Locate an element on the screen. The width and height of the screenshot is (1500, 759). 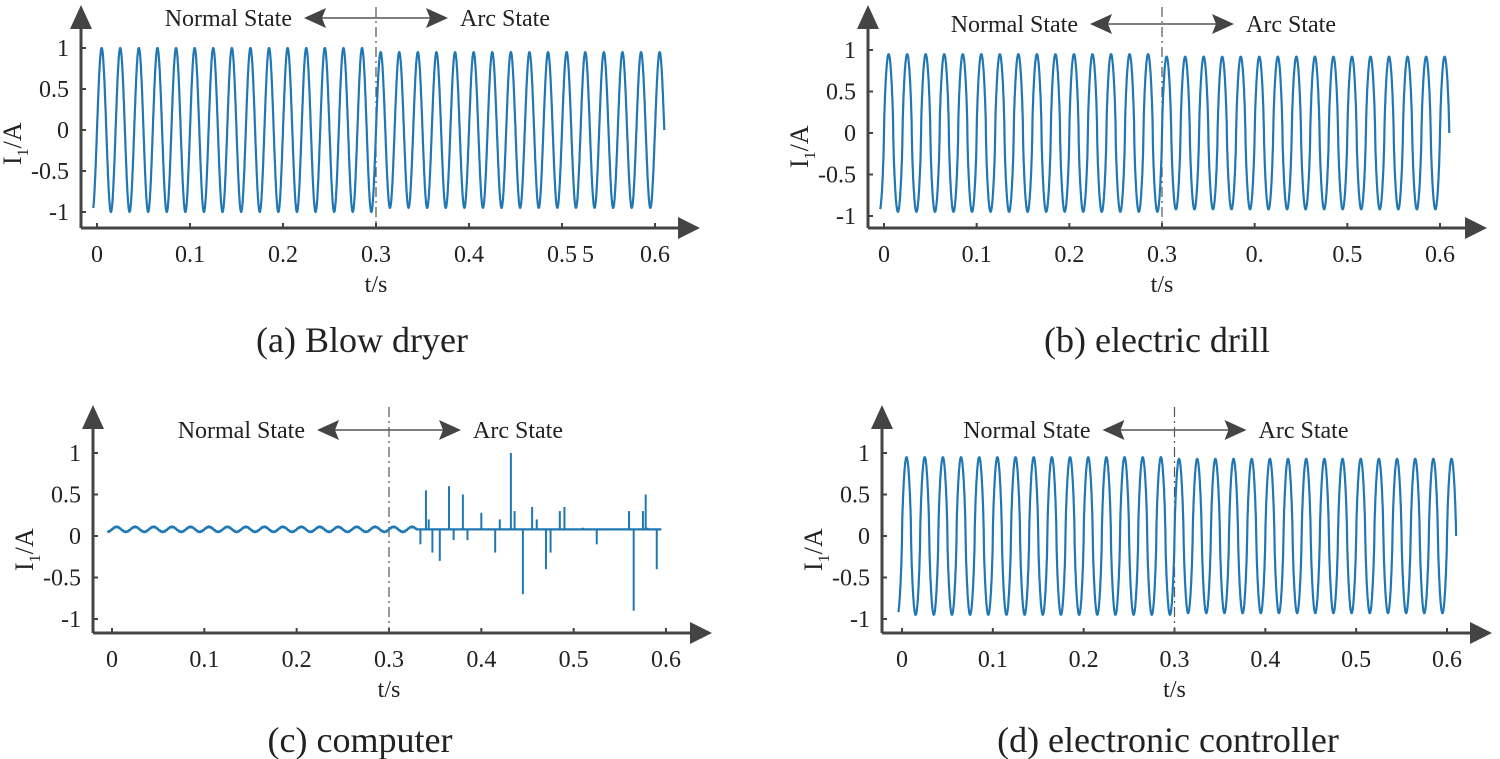
panel-caption: (c) computer is located at coordinates (360, 739).